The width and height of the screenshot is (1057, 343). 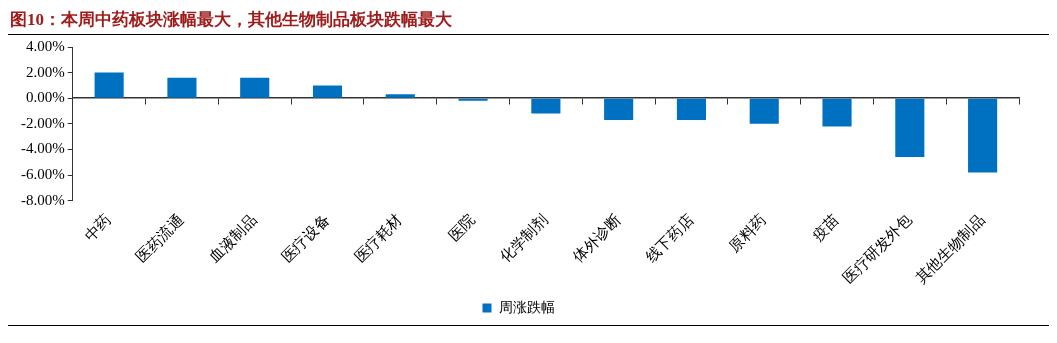 I want to click on x-tick-label: 医药流通, so click(x=160, y=238).